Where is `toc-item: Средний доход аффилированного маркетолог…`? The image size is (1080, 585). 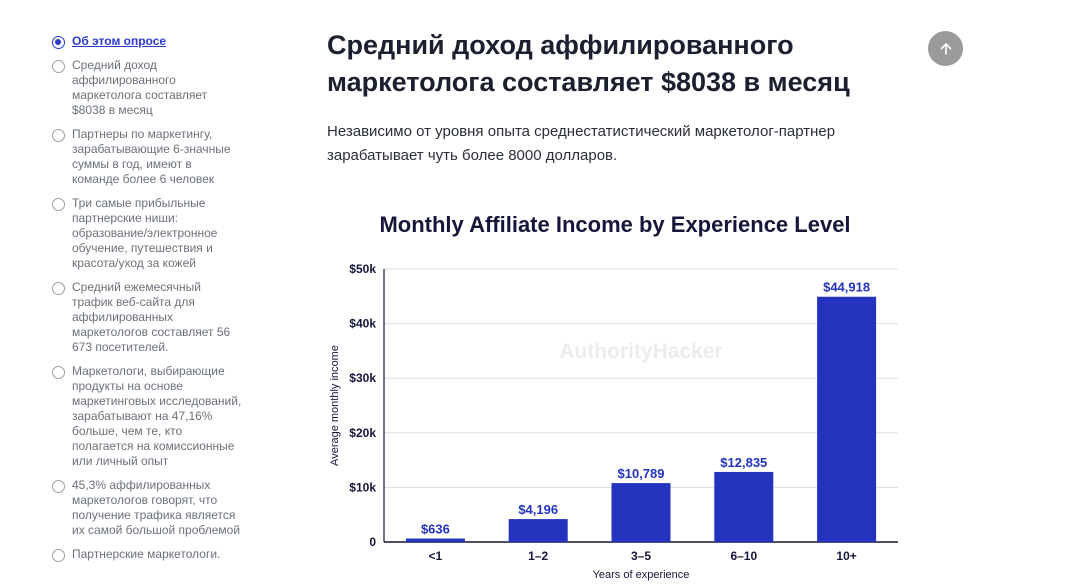
toc-item: Средний доход аффилированного маркетолог… is located at coordinates (147, 88).